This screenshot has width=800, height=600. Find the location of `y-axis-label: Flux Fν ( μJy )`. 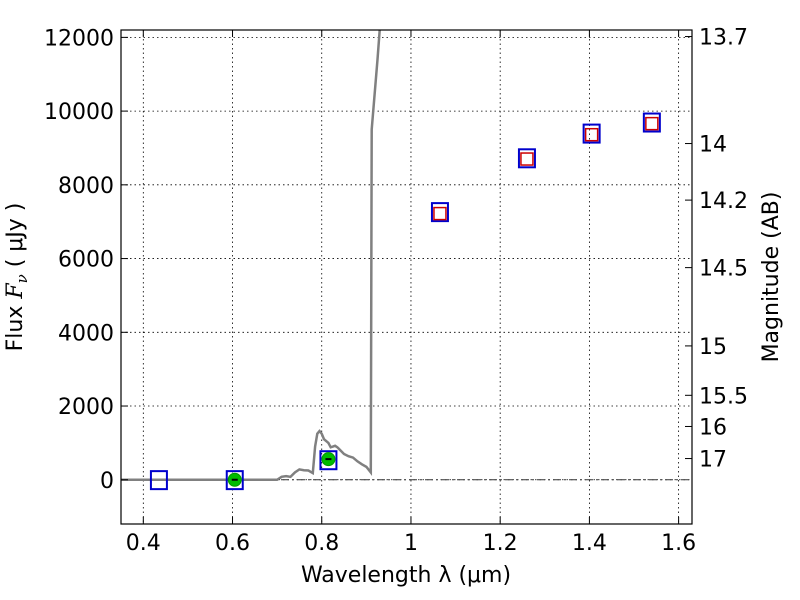

y-axis-label: Flux Fν ( μJy ) is located at coordinates (17, 277).